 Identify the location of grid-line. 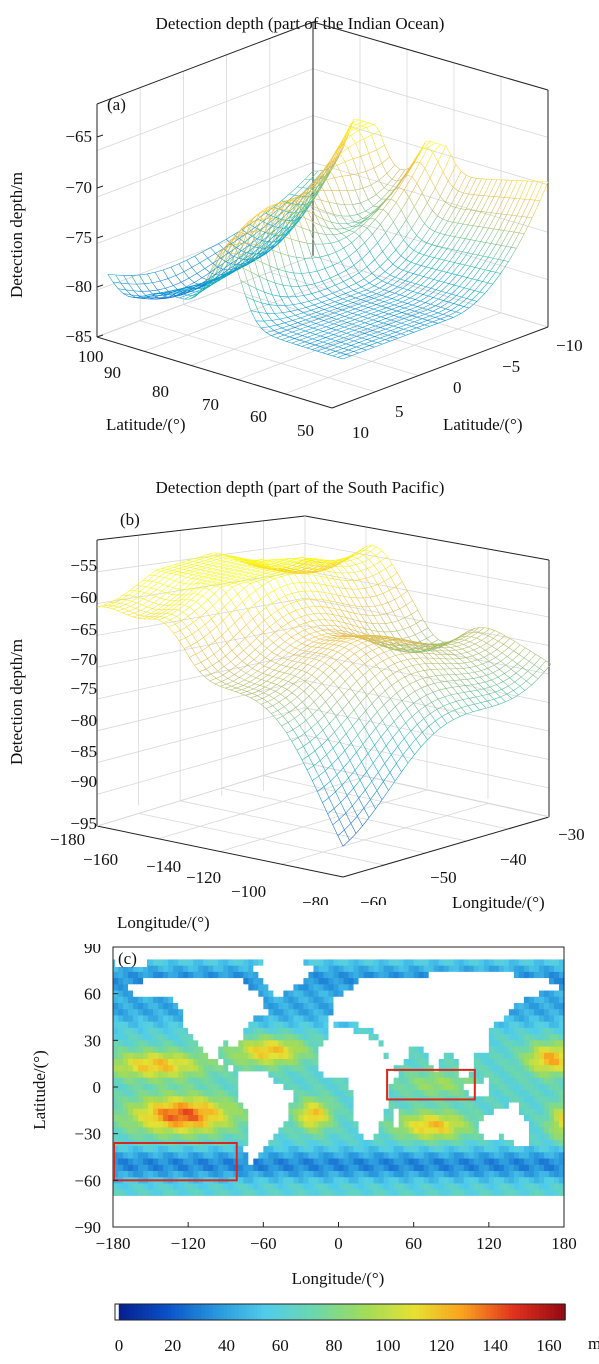
(201, 616).